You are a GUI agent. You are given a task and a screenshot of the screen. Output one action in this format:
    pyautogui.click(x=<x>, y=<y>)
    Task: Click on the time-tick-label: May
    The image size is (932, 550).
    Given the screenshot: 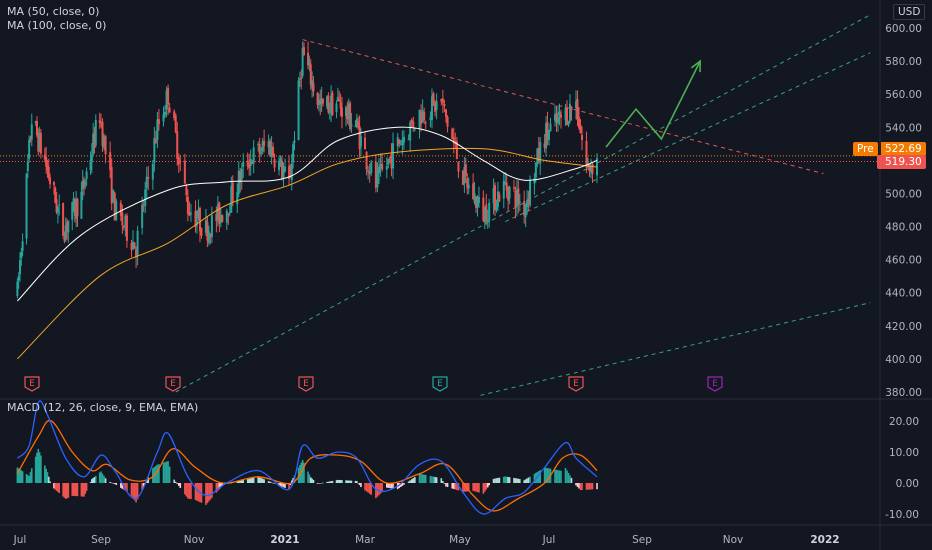 What is the action you would take?
    pyautogui.click(x=460, y=540)
    